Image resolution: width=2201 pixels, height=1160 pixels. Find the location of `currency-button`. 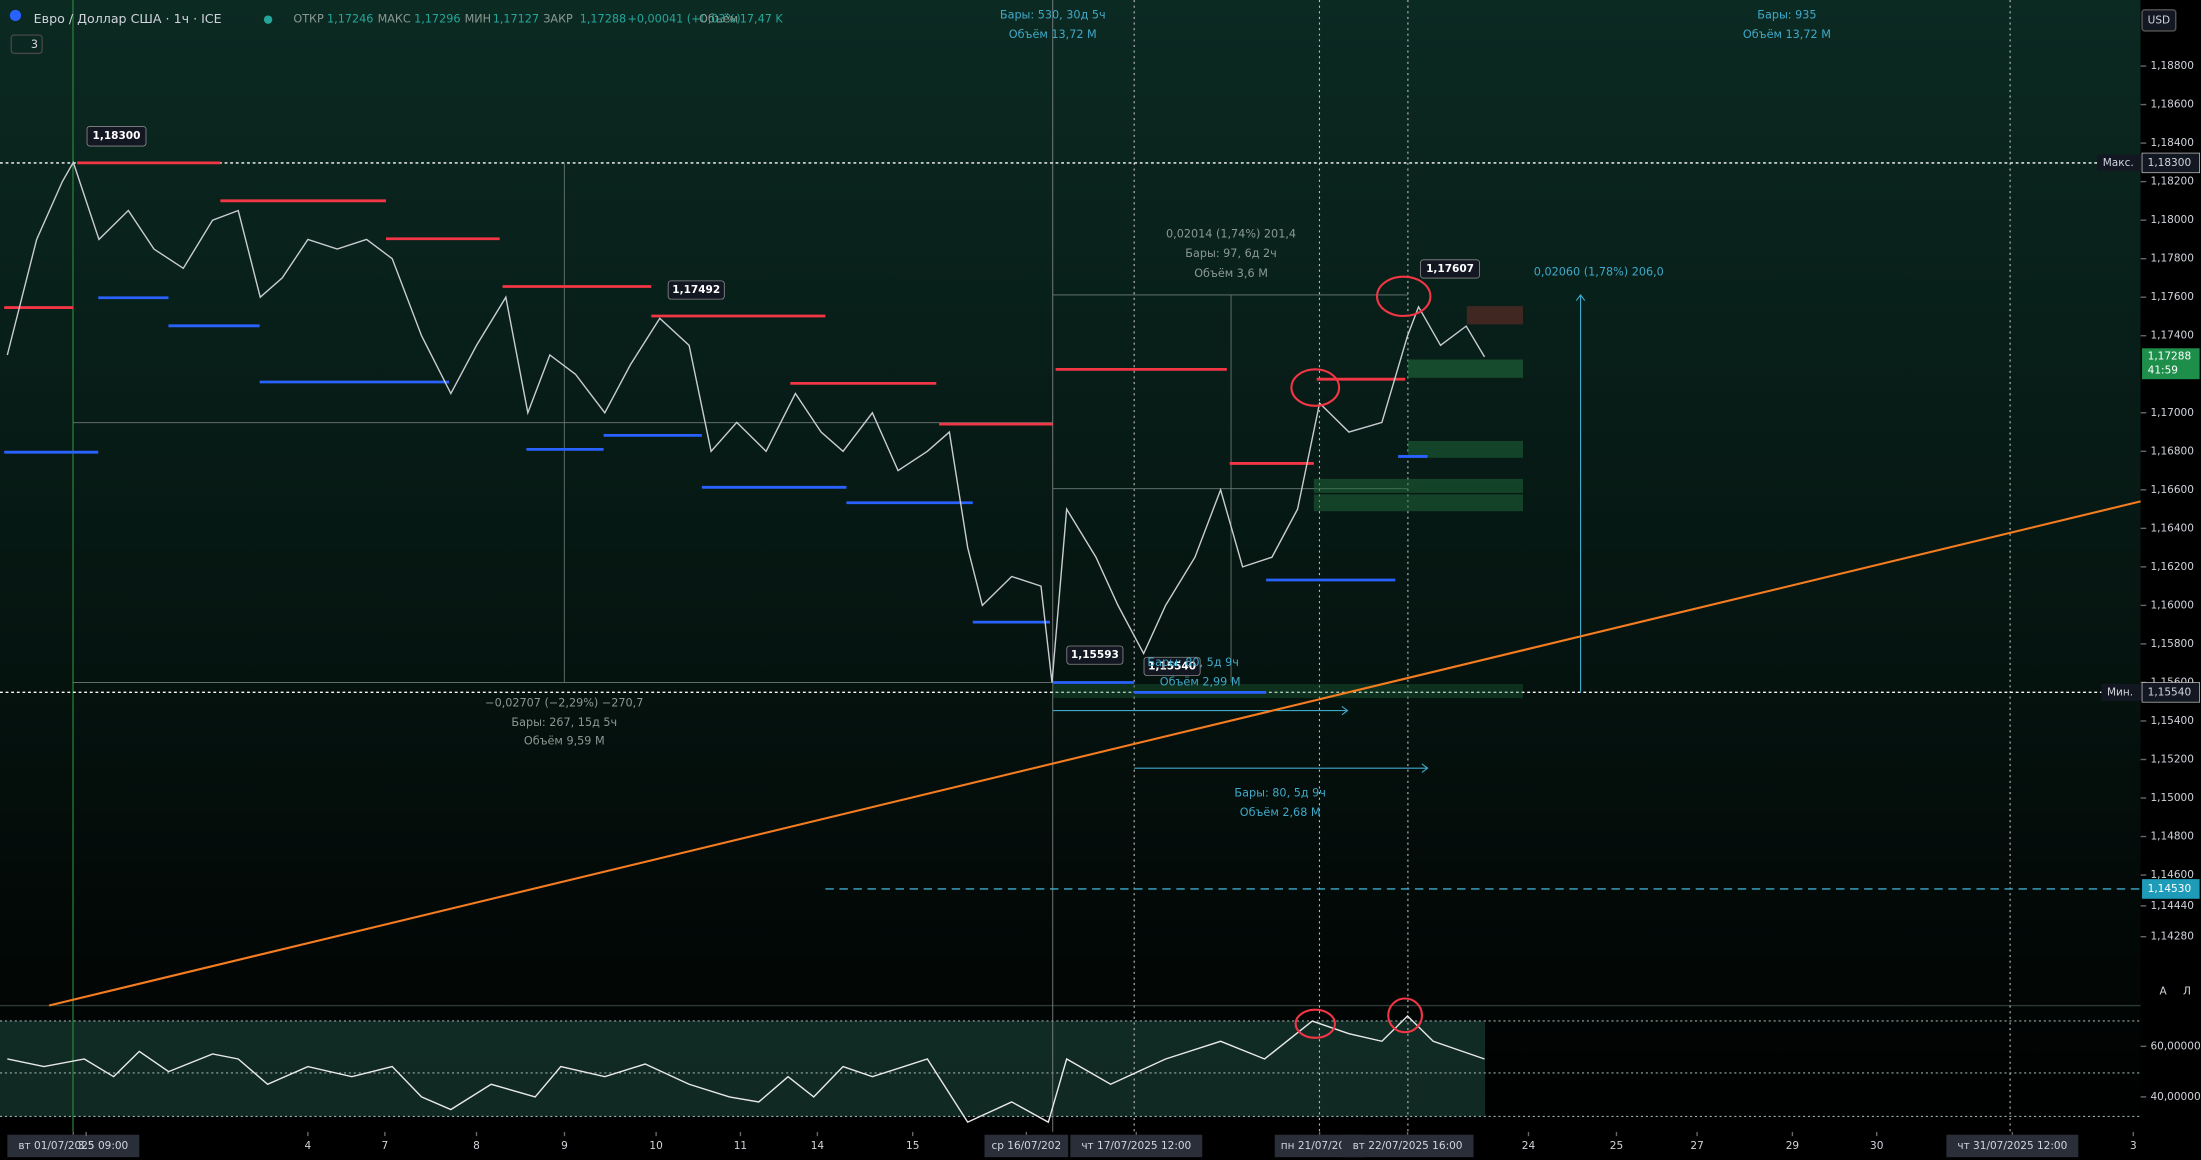

currency-button is located at coordinates (2159, 20).